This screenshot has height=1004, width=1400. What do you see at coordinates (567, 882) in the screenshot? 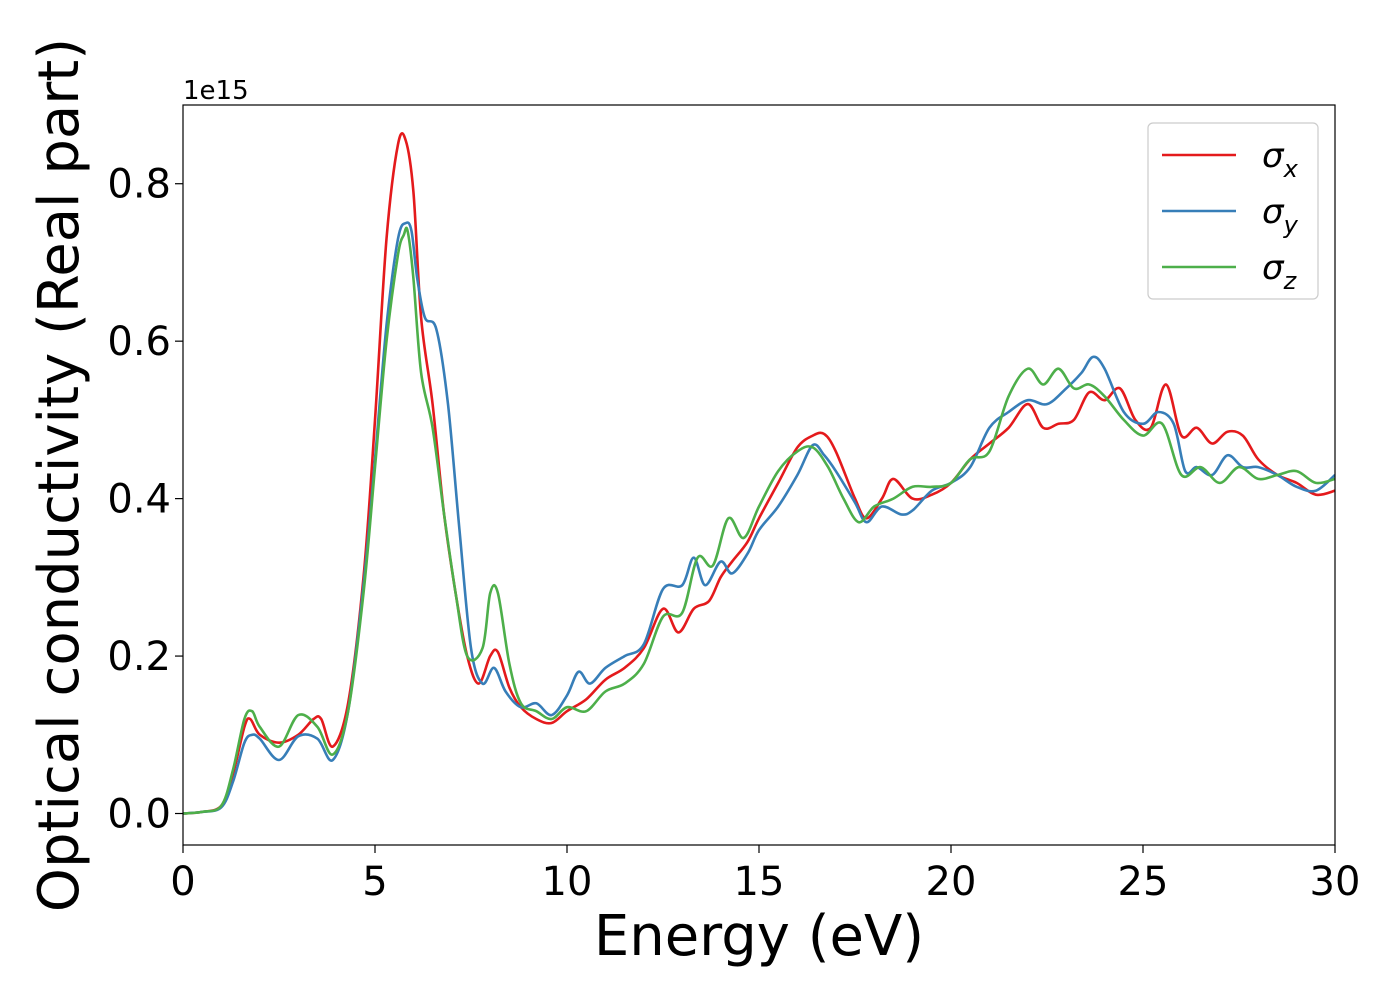
I see `x-tick-label: 10` at bounding box center [567, 882].